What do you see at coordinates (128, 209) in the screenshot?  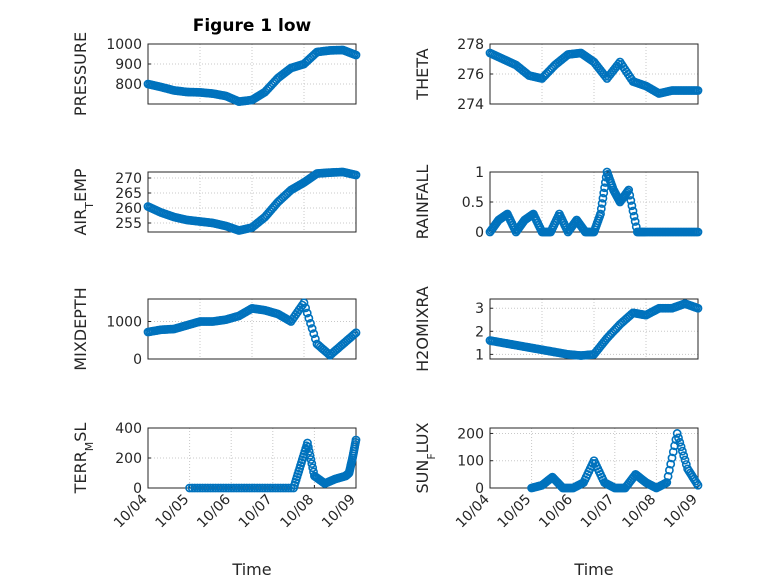 I see `y-tick-label: 260` at bounding box center [128, 209].